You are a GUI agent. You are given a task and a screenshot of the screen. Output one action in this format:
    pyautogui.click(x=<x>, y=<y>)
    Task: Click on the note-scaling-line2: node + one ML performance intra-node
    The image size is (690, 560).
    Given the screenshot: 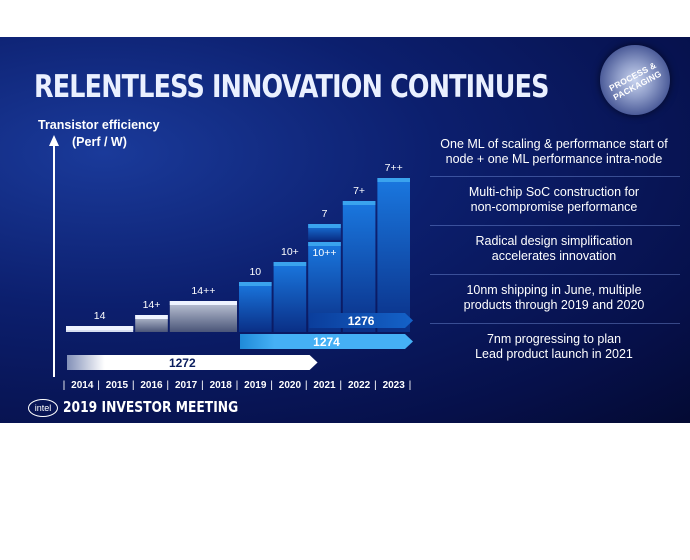 What is the action you would take?
    pyautogui.click(x=554, y=159)
    